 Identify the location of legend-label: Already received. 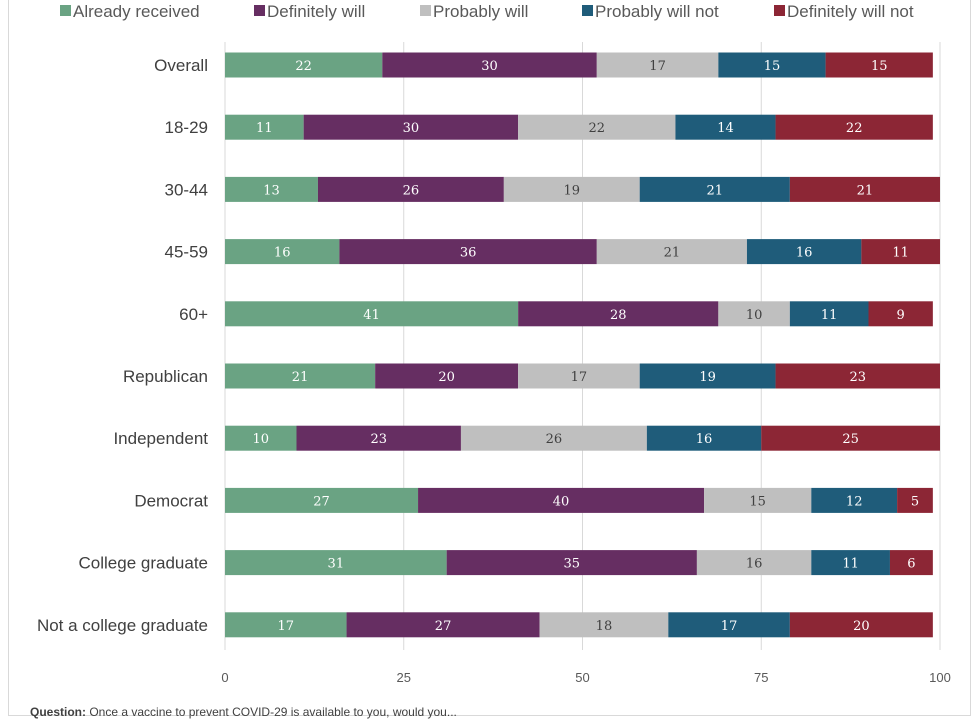
(136, 11).